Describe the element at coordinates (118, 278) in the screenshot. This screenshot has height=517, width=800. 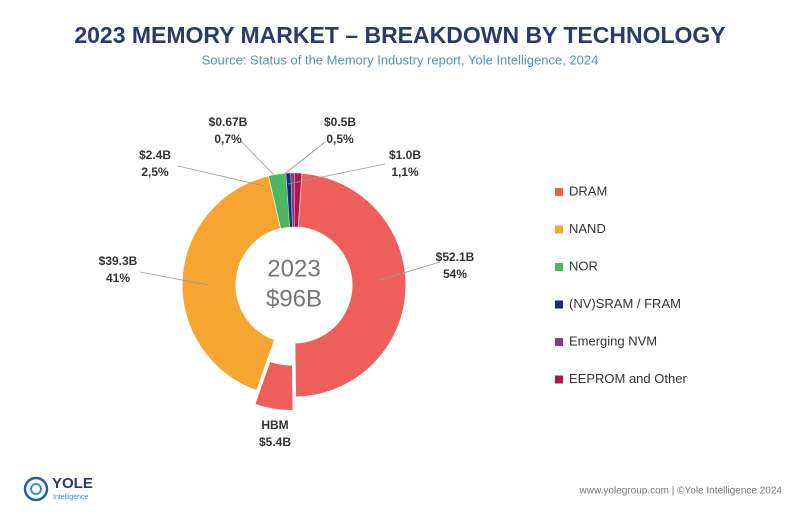
I see `percent-label: 41%` at that location.